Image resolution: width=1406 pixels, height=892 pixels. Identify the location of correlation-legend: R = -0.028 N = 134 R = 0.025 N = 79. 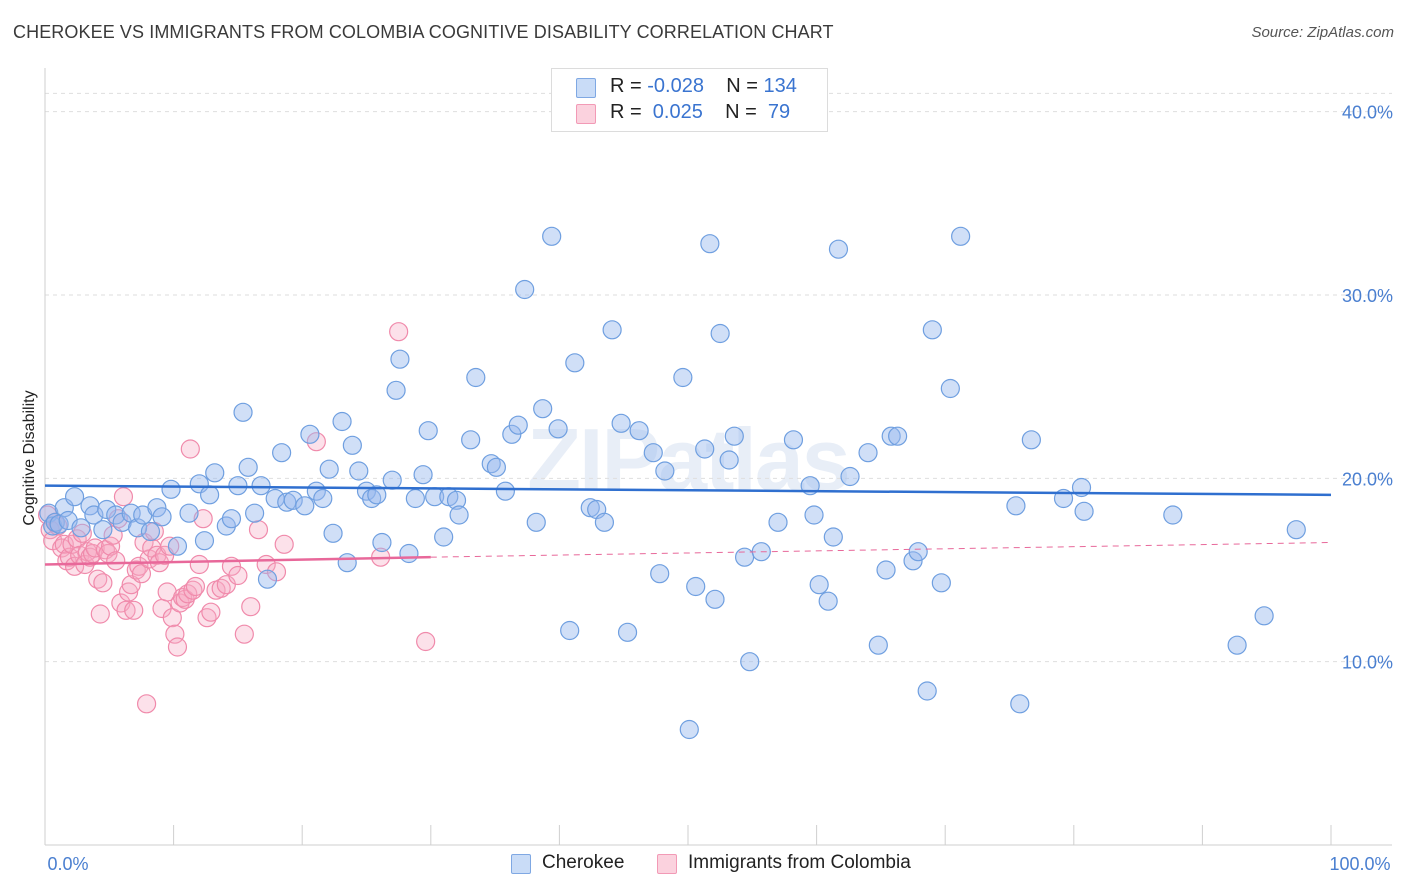
(689, 100).